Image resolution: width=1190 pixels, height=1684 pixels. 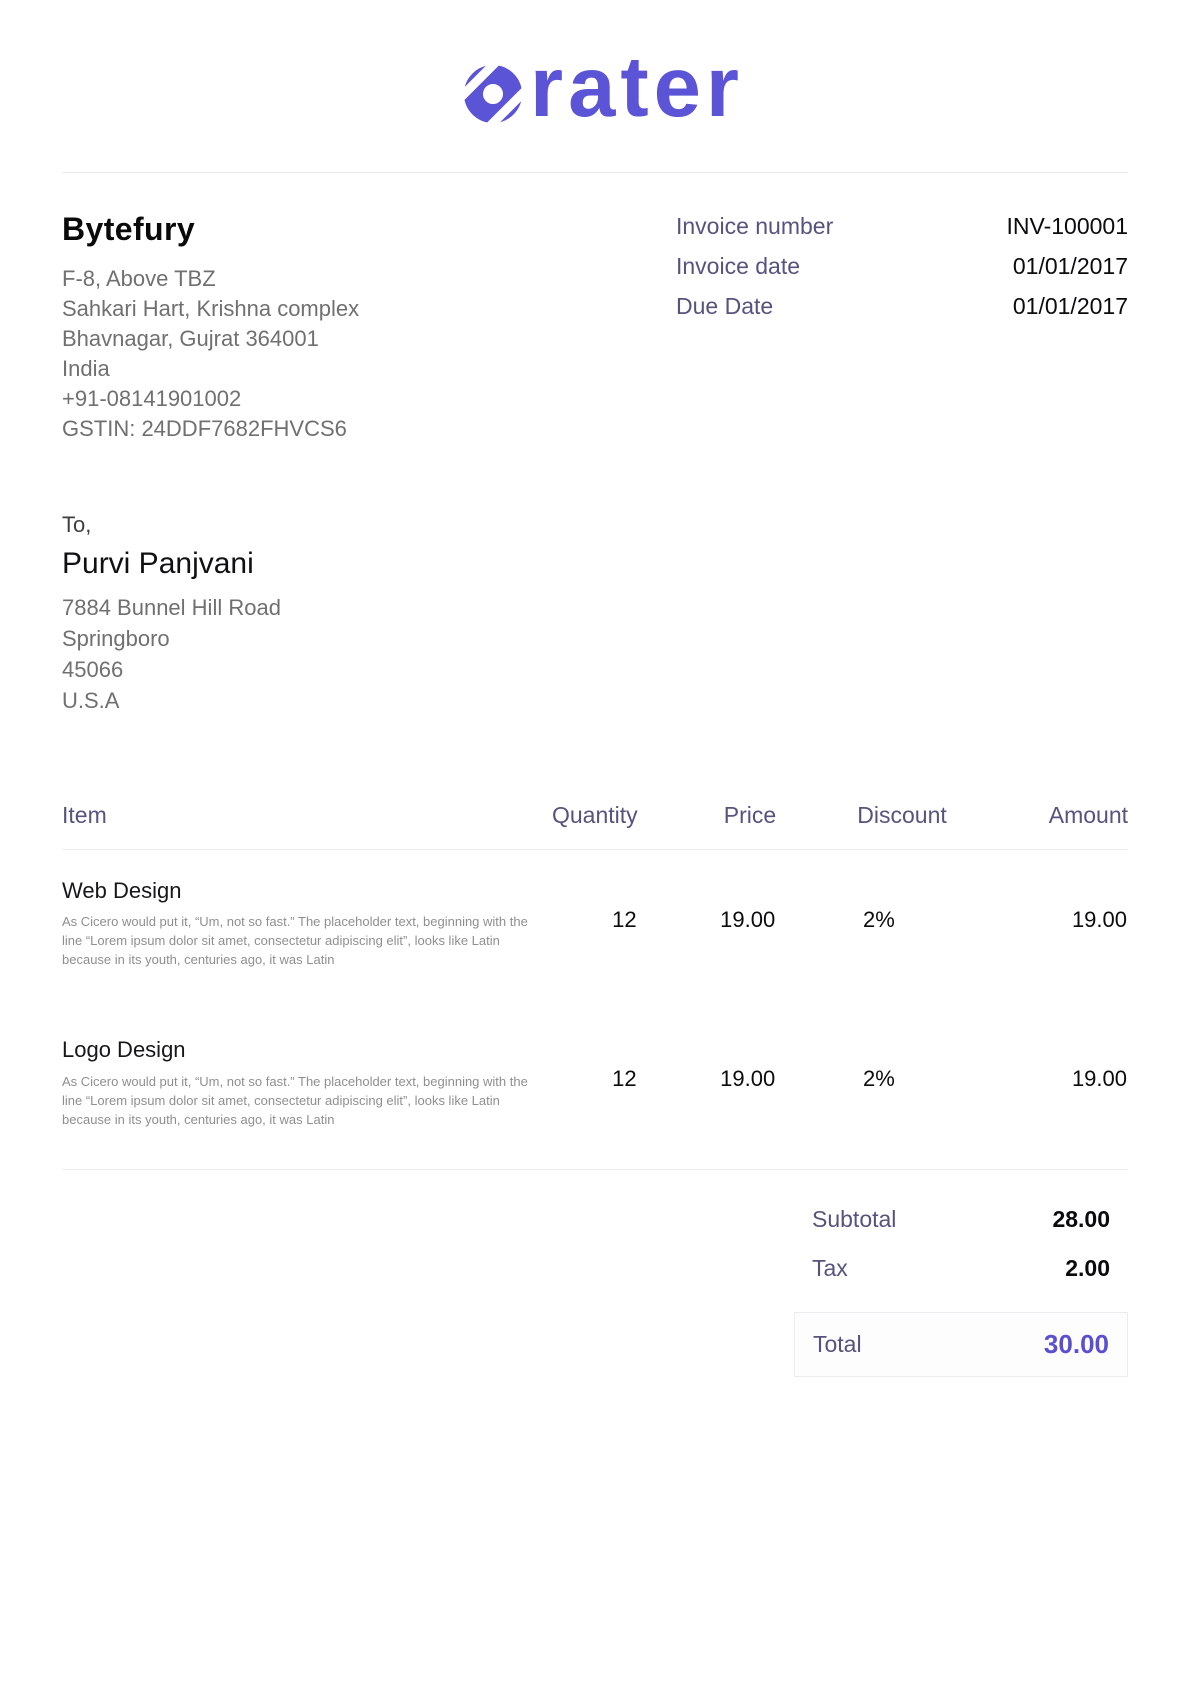 What do you see at coordinates (498, 85) in the screenshot?
I see `crater-c-icon` at bounding box center [498, 85].